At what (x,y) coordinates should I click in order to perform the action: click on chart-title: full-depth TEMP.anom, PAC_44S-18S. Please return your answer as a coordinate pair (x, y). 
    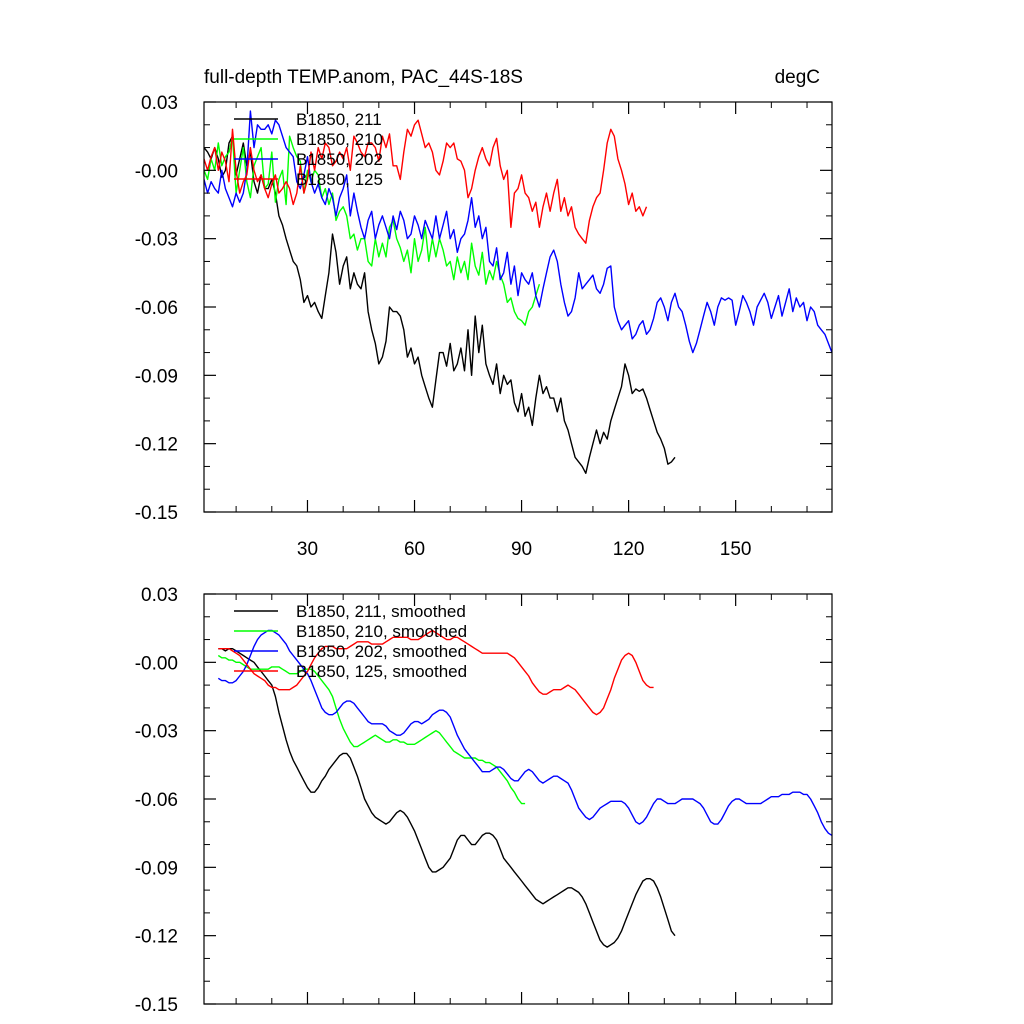
    Looking at the image, I should click on (363, 77).